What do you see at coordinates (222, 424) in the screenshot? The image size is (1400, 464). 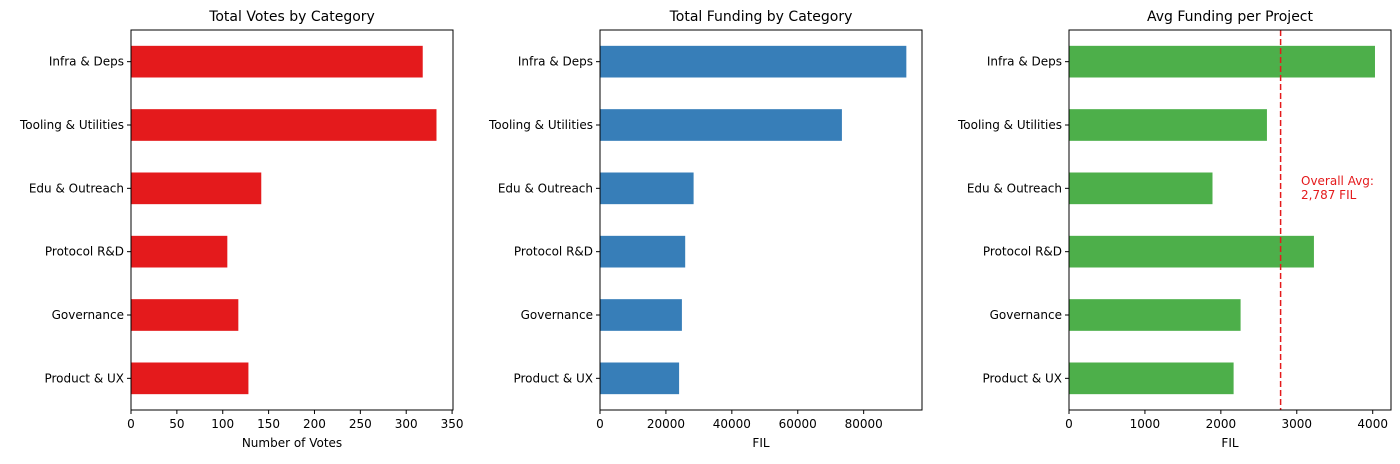 I see `x-tick-label: 100` at bounding box center [222, 424].